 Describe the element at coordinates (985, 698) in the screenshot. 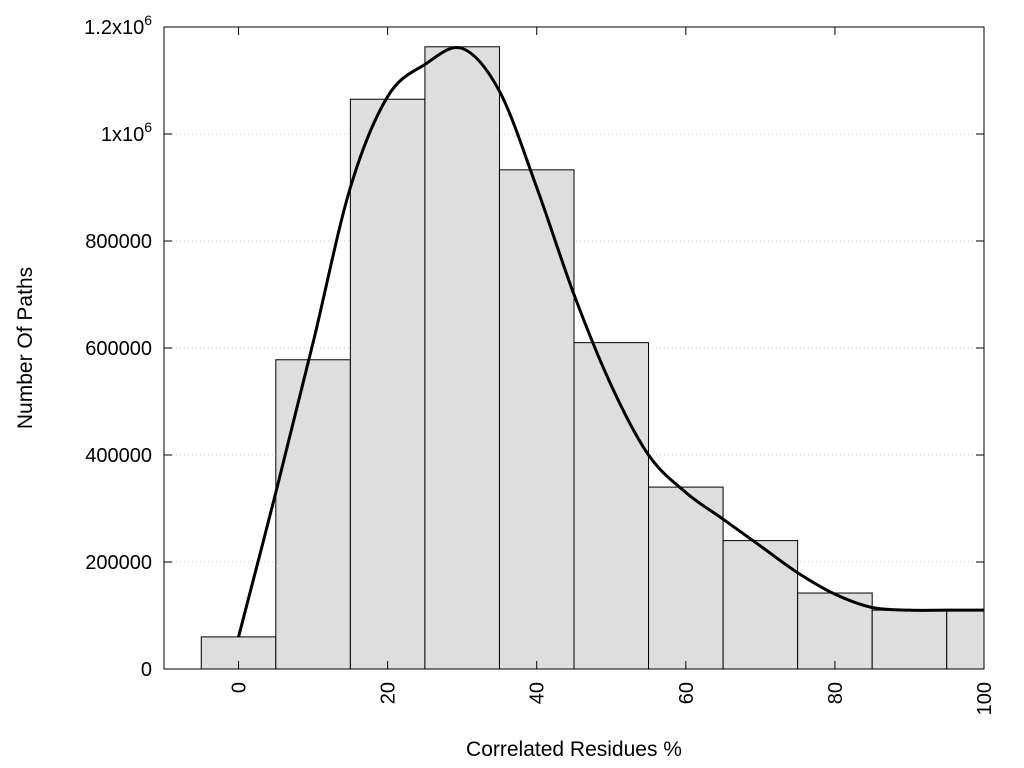

I see `x-tick-label: 100` at that location.